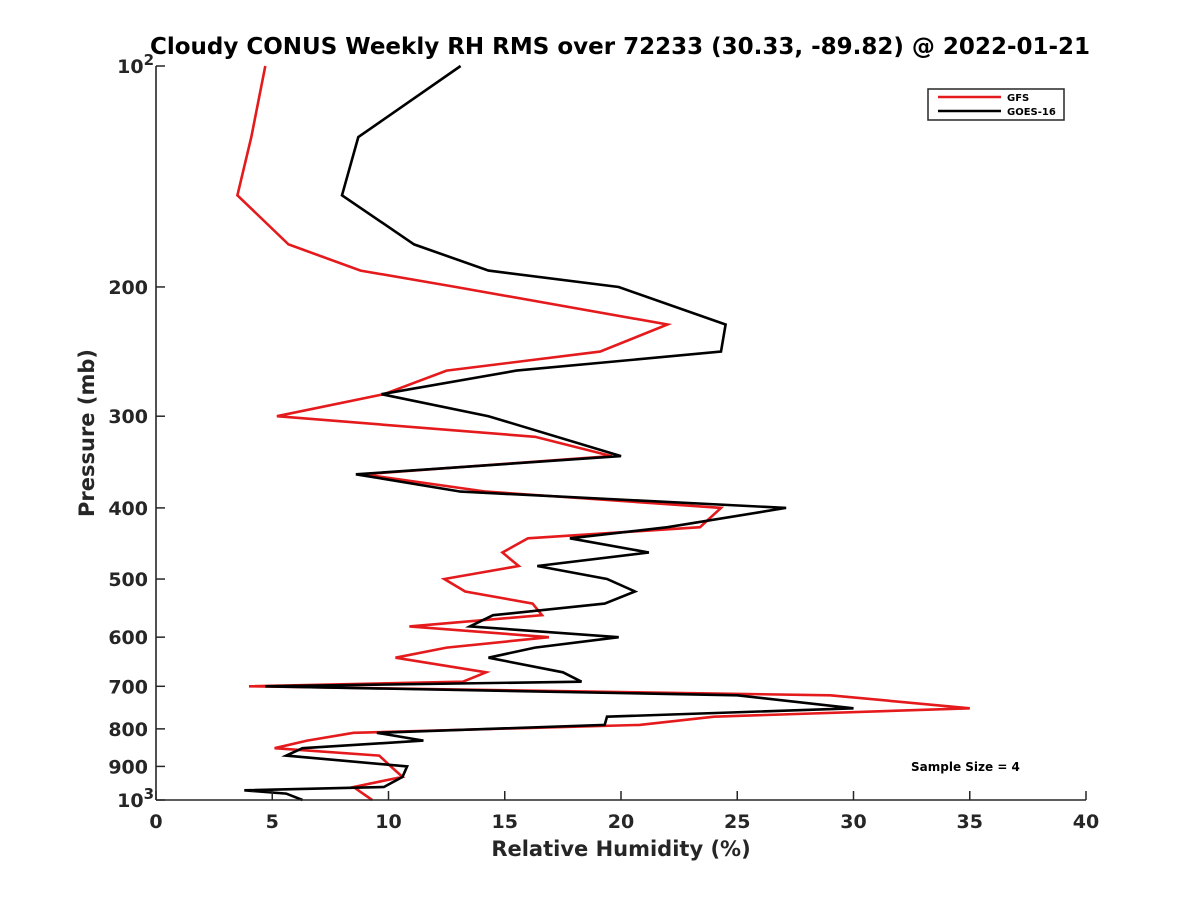 Image resolution: width=1200 pixels, height=900 pixels. I want to click on x-tick-label: 0, so click(155, 822).